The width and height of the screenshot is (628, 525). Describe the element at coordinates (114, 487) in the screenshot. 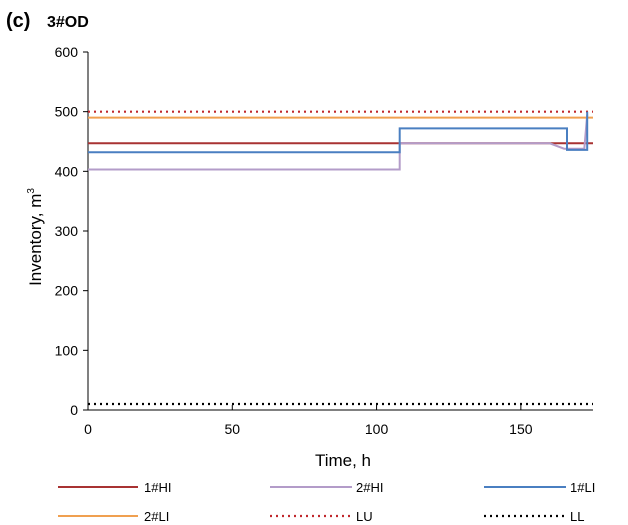

I see `legend-item: 1#HI` at that location.